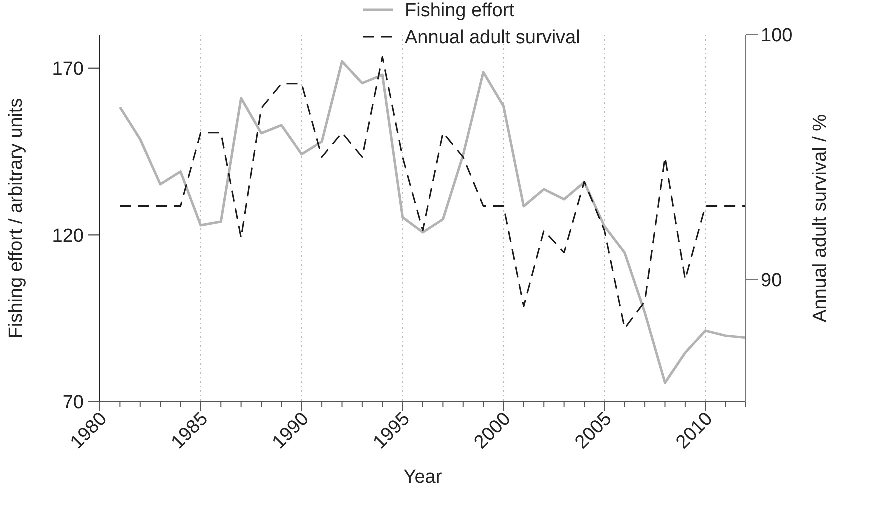 This screenshot has height=521, width=869. I want to click on y2-axis-title: Annual adult survival / %, so click(820, 218).